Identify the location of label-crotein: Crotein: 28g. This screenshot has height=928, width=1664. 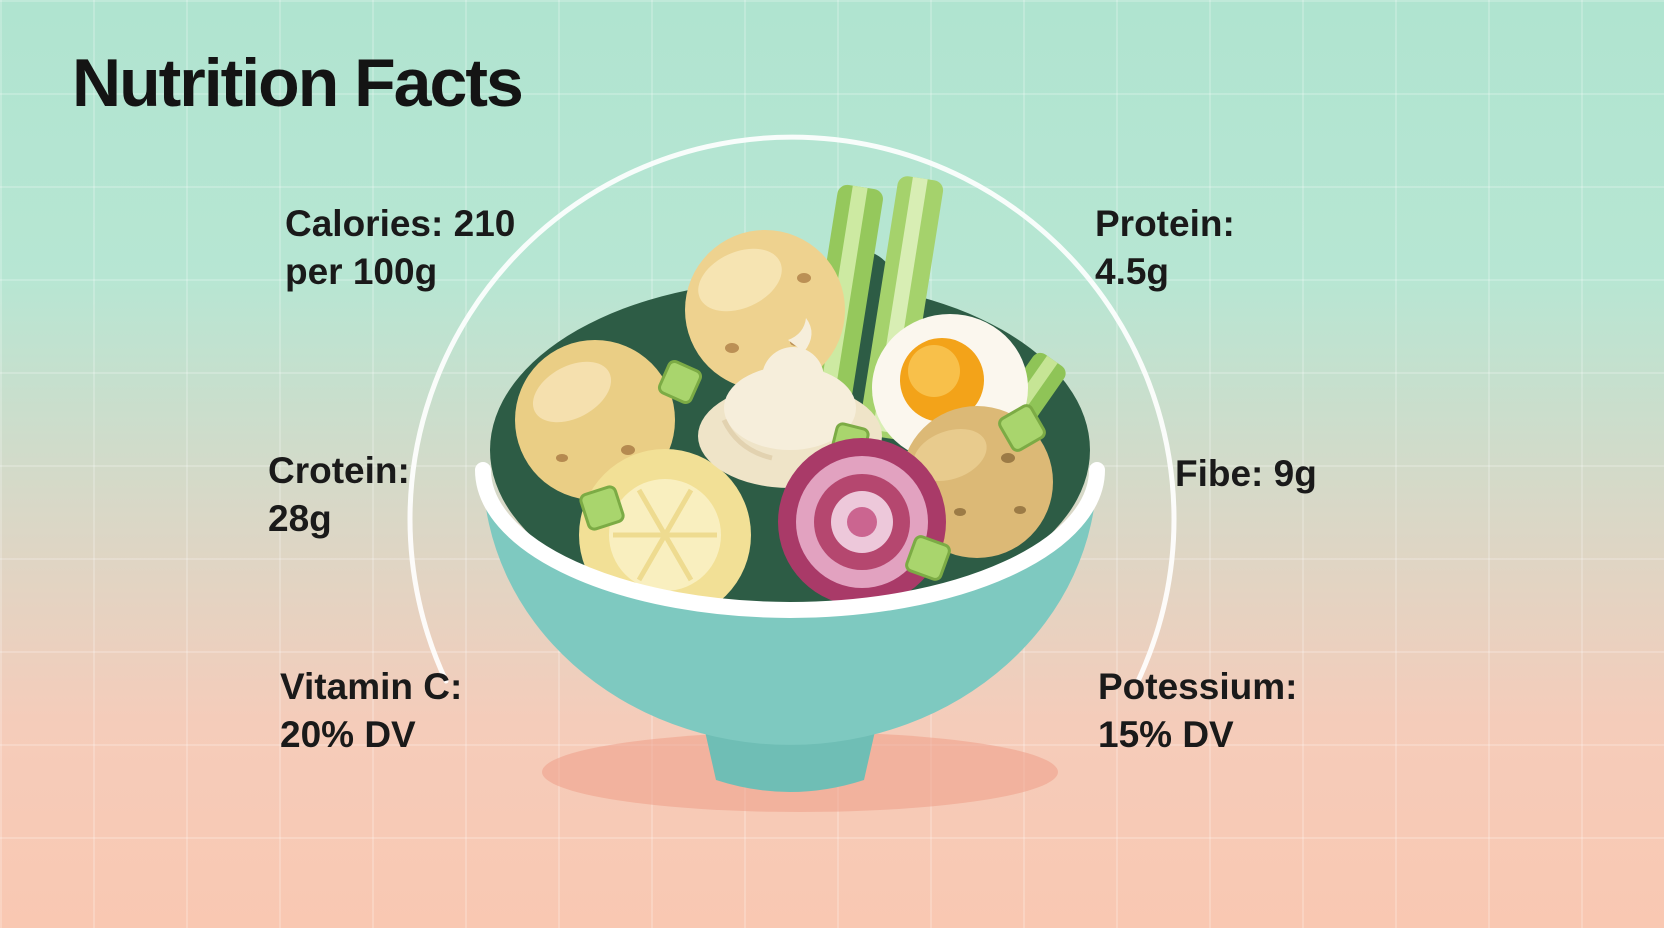
(339, 495).